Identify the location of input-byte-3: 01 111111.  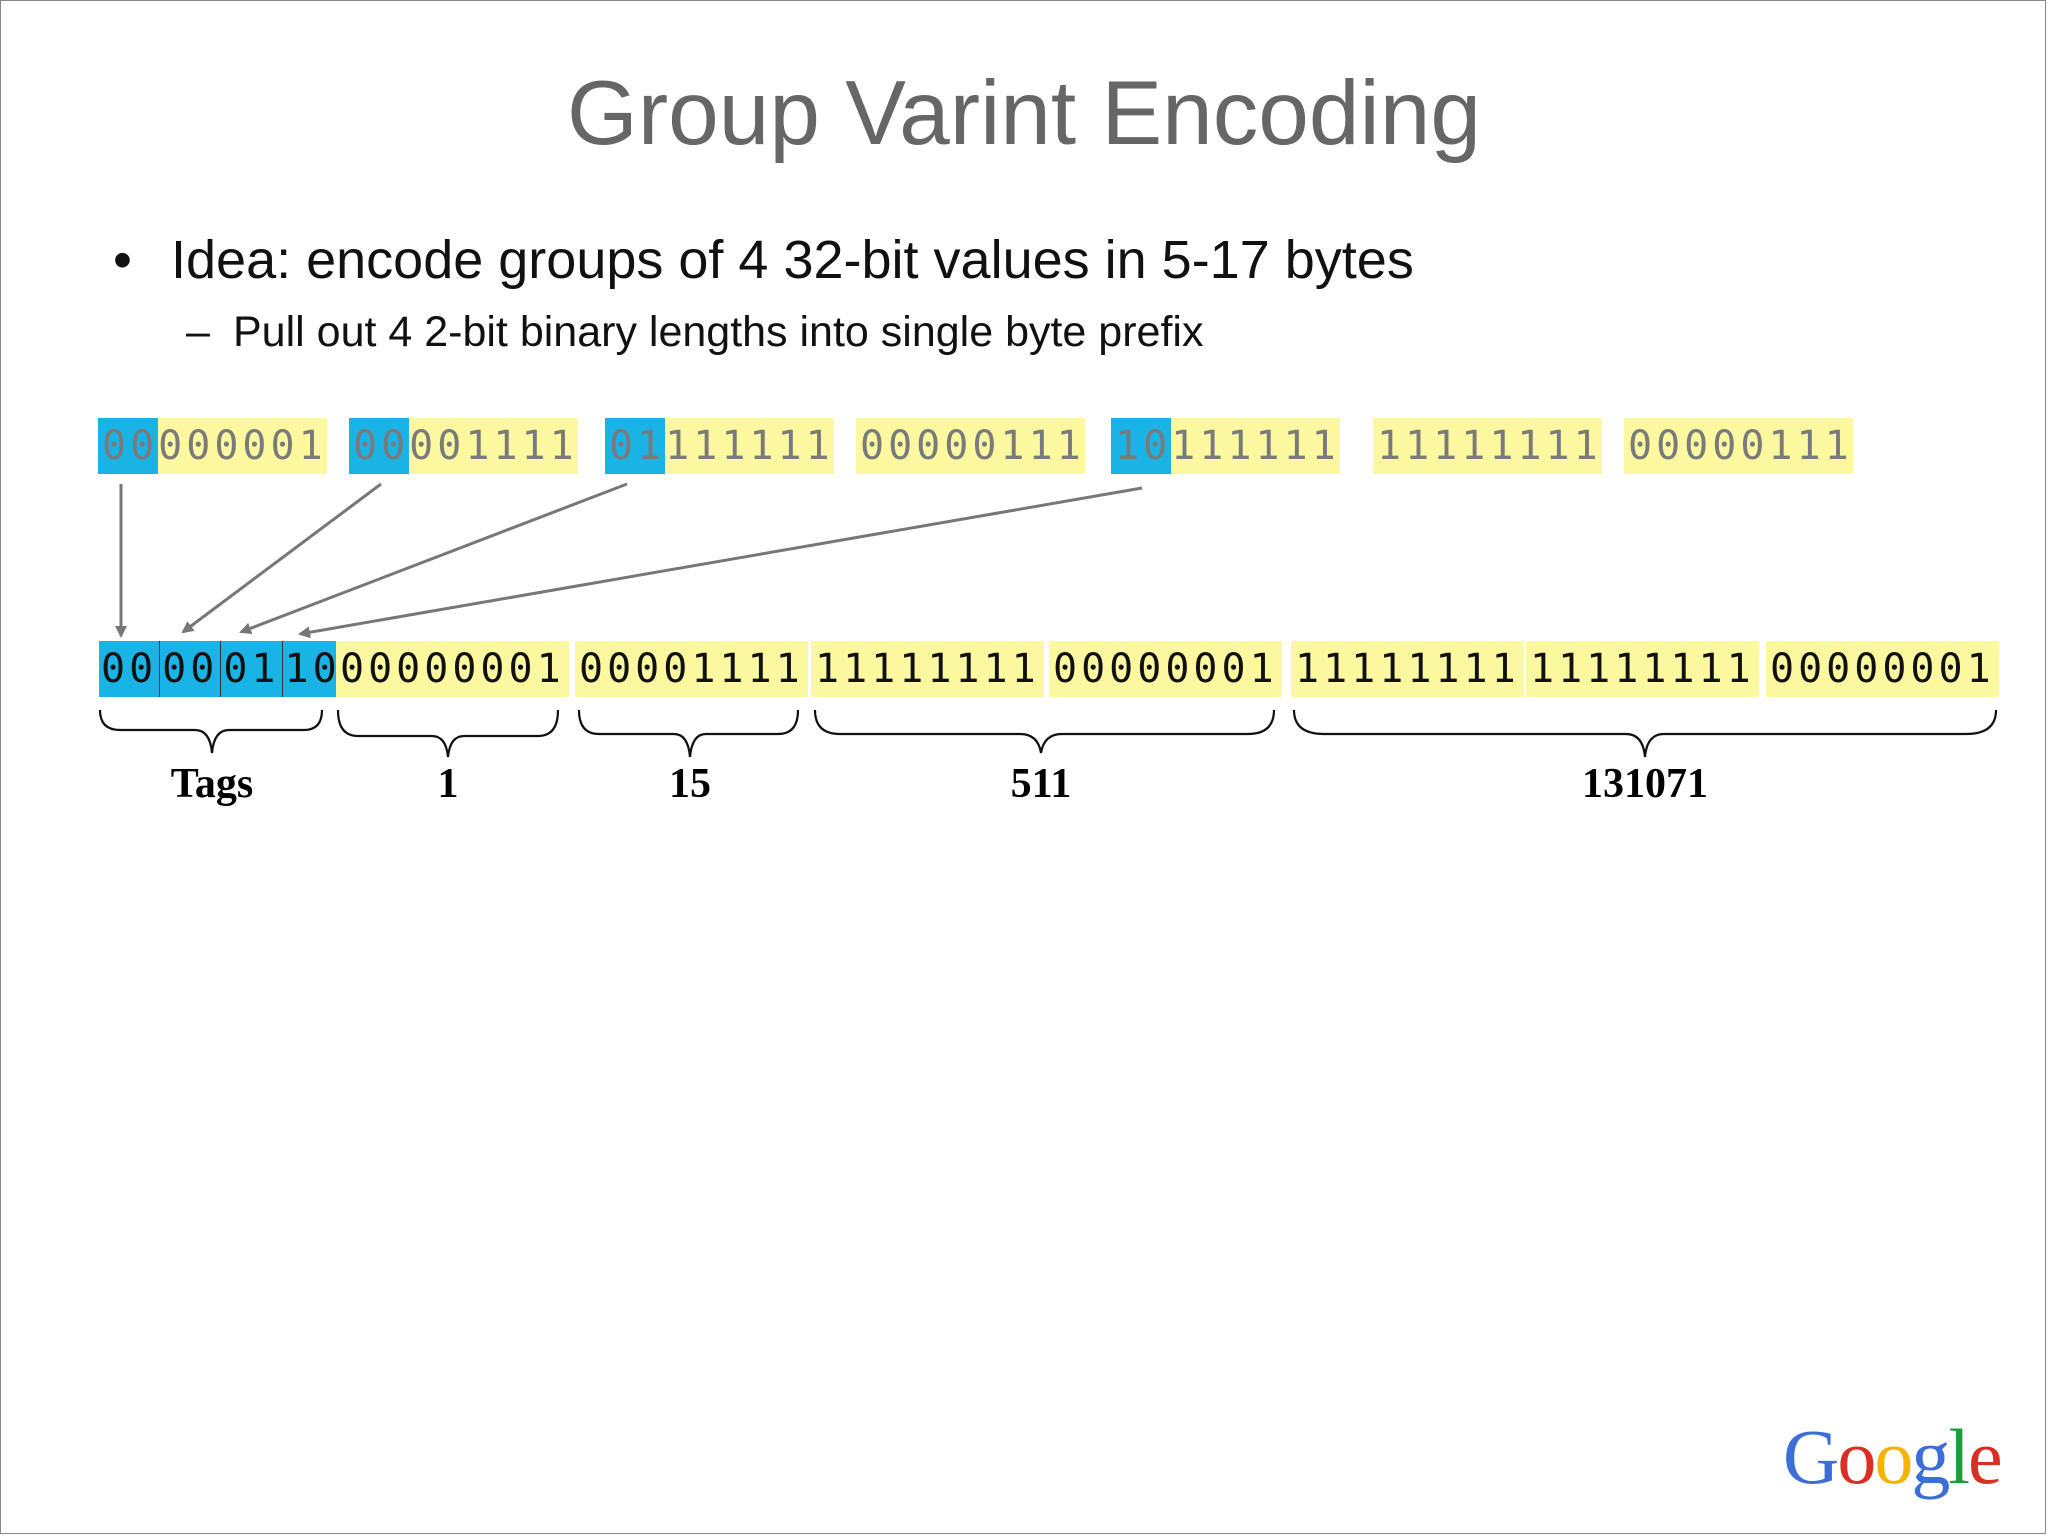
(719, 446).